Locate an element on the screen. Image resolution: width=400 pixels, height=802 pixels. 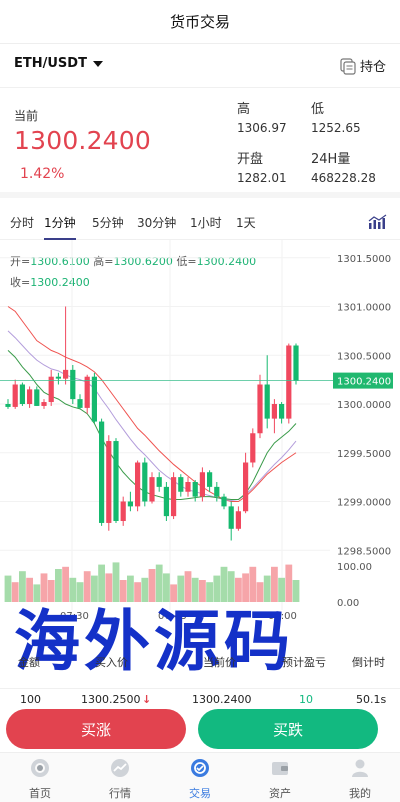
watermark-text: 海外源码 is located at coordinates (154, 641).